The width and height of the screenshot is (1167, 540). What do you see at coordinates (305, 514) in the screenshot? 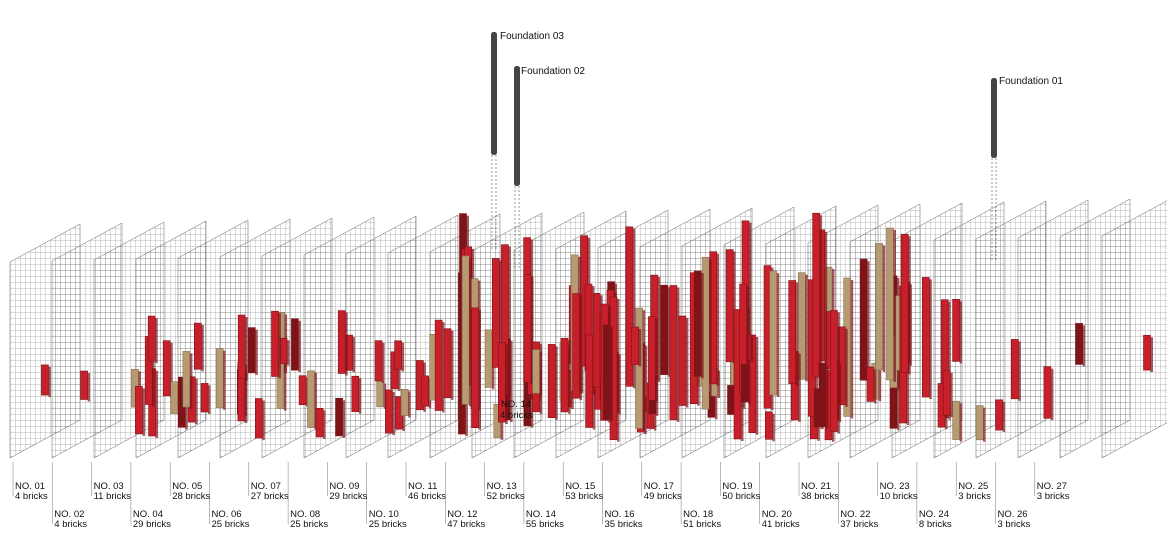
I see `column-number: NO. 08` at bounding box center [305, 514].